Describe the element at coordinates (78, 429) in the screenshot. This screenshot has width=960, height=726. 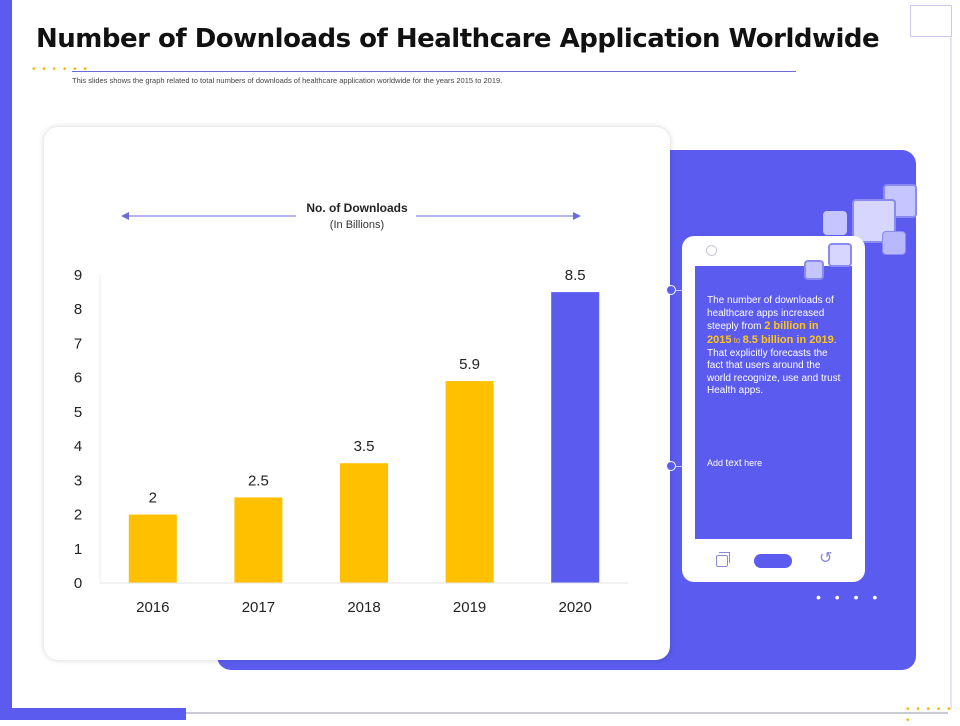
I see `y-axis: 0 1 2 3 4 5 6 7 8 9` at that location.